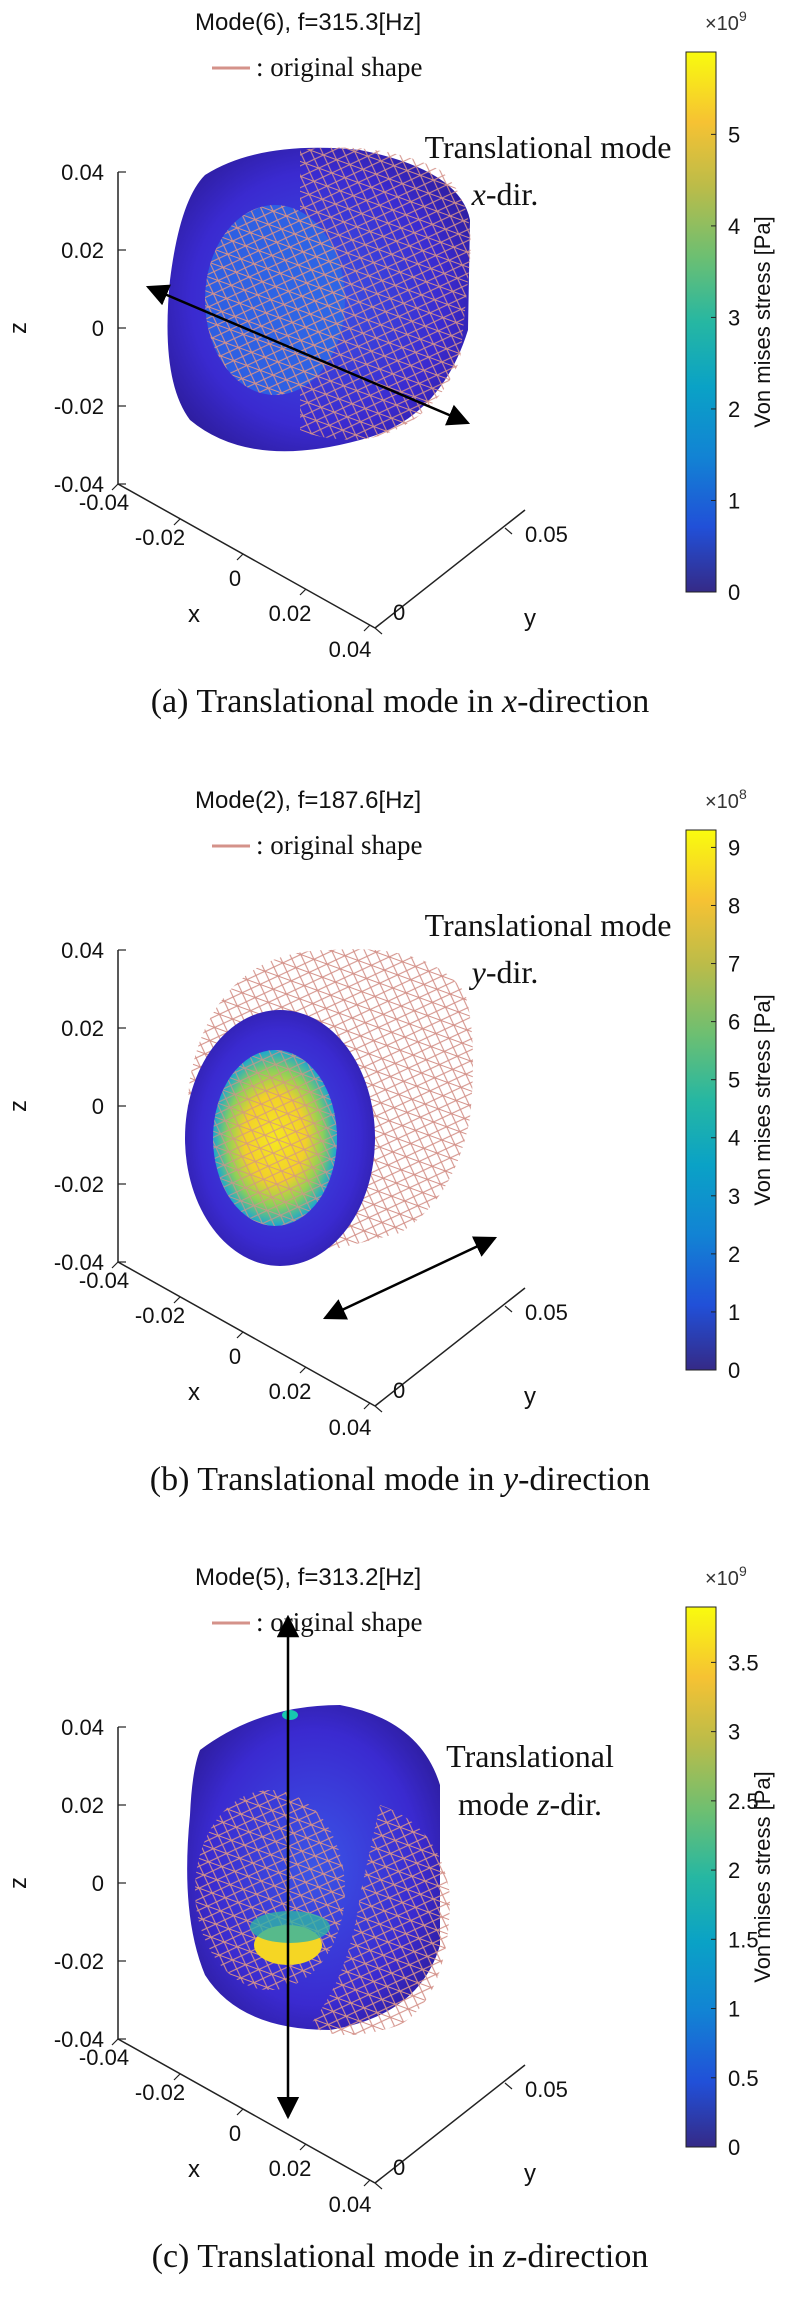 The width and height of the screenshot is (800, 2323). What do you see at coordinates (548, 948) in the screenshot?
I see `mode-annotation: Translational mode y-dir.` at bounding box center [548, 948].